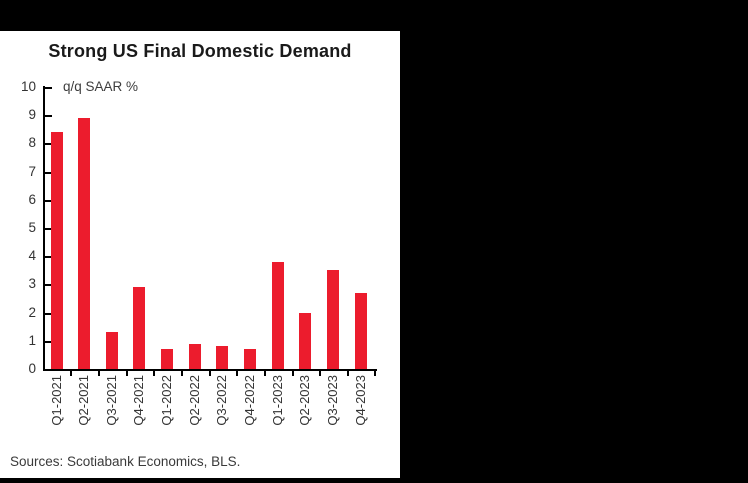  I want to click on x-tick-label: Q4-2022, so click(250, 400).